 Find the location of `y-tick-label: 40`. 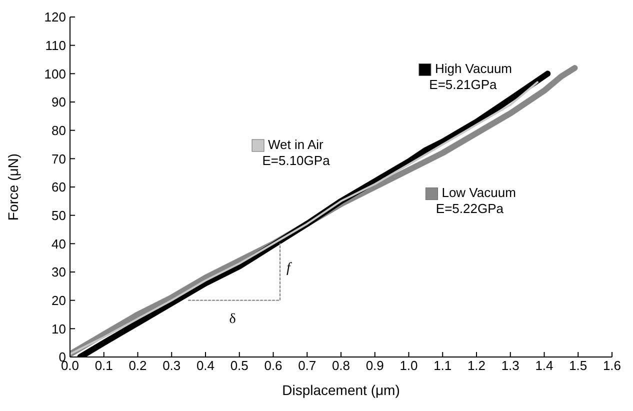

y-tick-label: 40 is located at coordinates (59, 244).